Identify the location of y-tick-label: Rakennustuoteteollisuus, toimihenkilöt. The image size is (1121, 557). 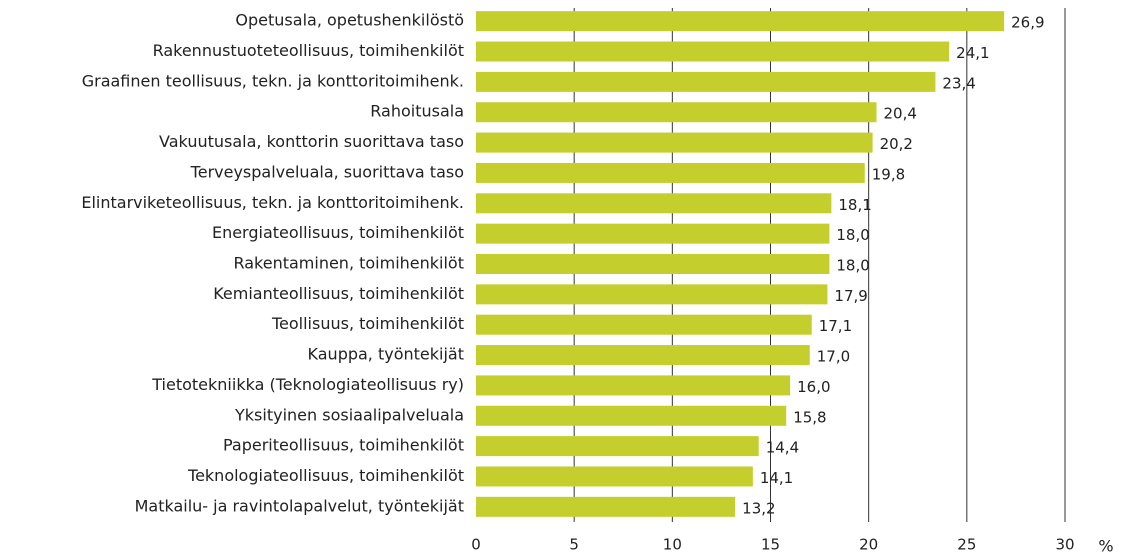
(308, 50).